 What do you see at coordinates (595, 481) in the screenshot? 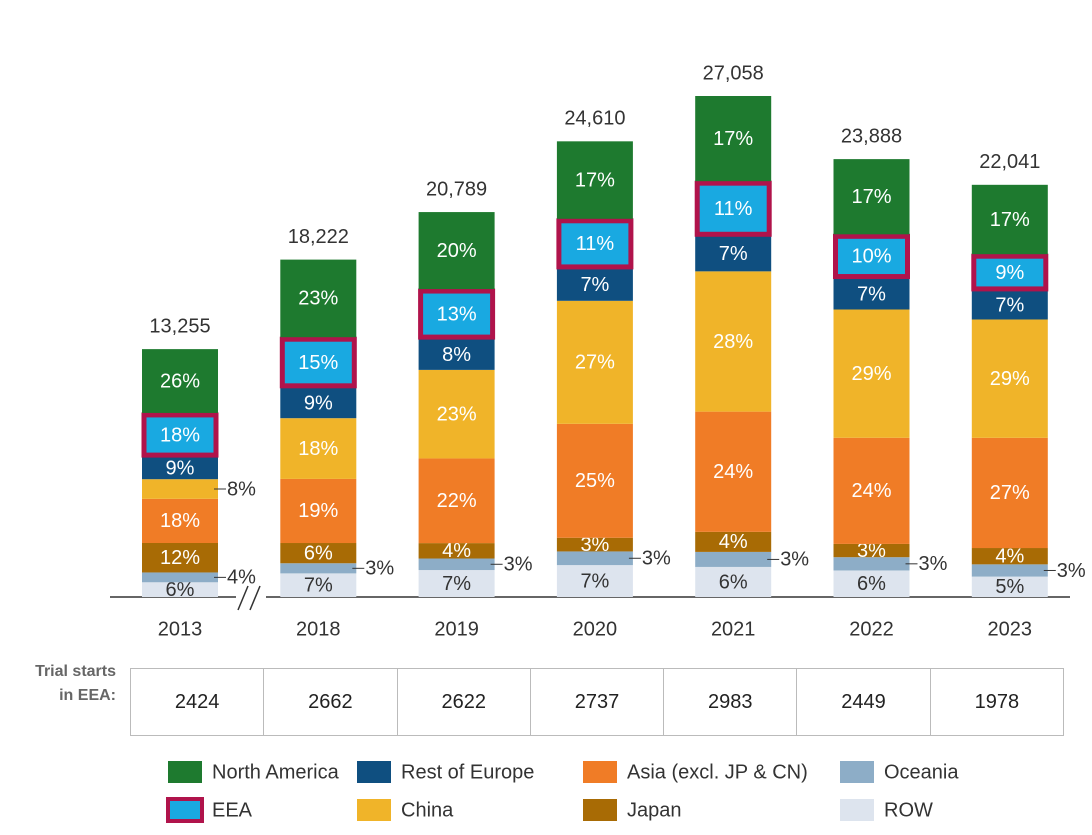
I see `value-label: 25%` at bounding box center [595, 481].